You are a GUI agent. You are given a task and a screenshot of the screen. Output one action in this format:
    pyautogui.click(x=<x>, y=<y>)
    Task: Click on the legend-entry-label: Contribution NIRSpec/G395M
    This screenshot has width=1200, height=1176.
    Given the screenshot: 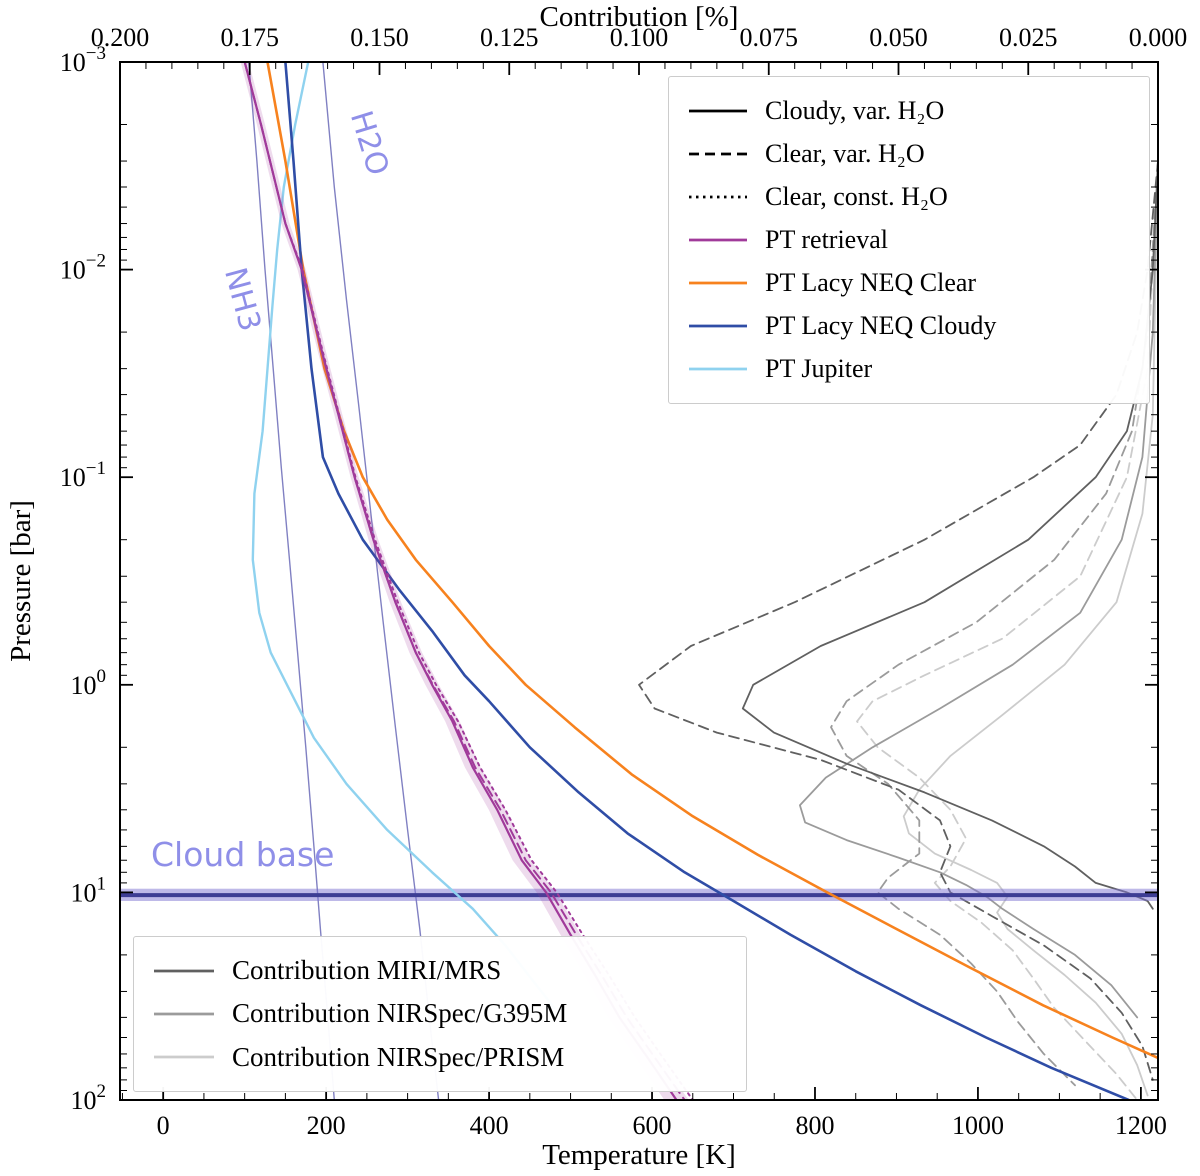 What is the action you would take?
    pyautogui.click(x=400, y=1013)
    